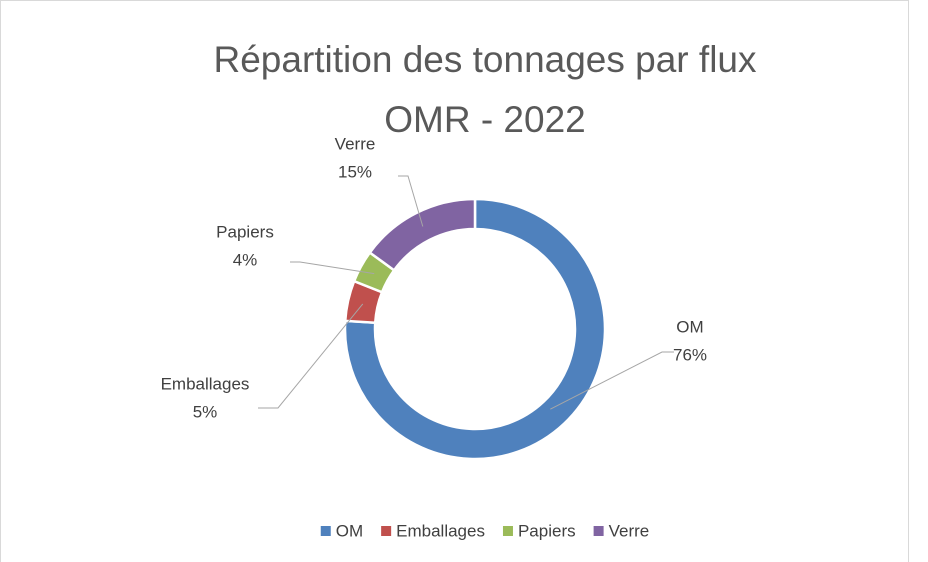  What do you see at coordinates (689, 326) in the screenshot?
I see `data-label-name: OM` at bounding box center [689, 326].